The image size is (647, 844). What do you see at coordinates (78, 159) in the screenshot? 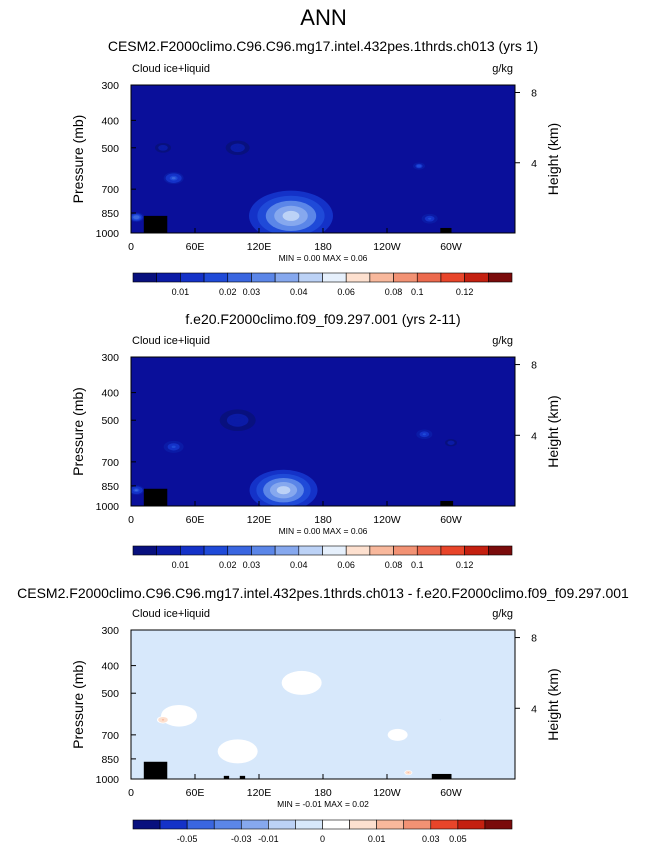
I see `panel-1-ylabel: Pressure (mb)` at bounding box center [78, 159].